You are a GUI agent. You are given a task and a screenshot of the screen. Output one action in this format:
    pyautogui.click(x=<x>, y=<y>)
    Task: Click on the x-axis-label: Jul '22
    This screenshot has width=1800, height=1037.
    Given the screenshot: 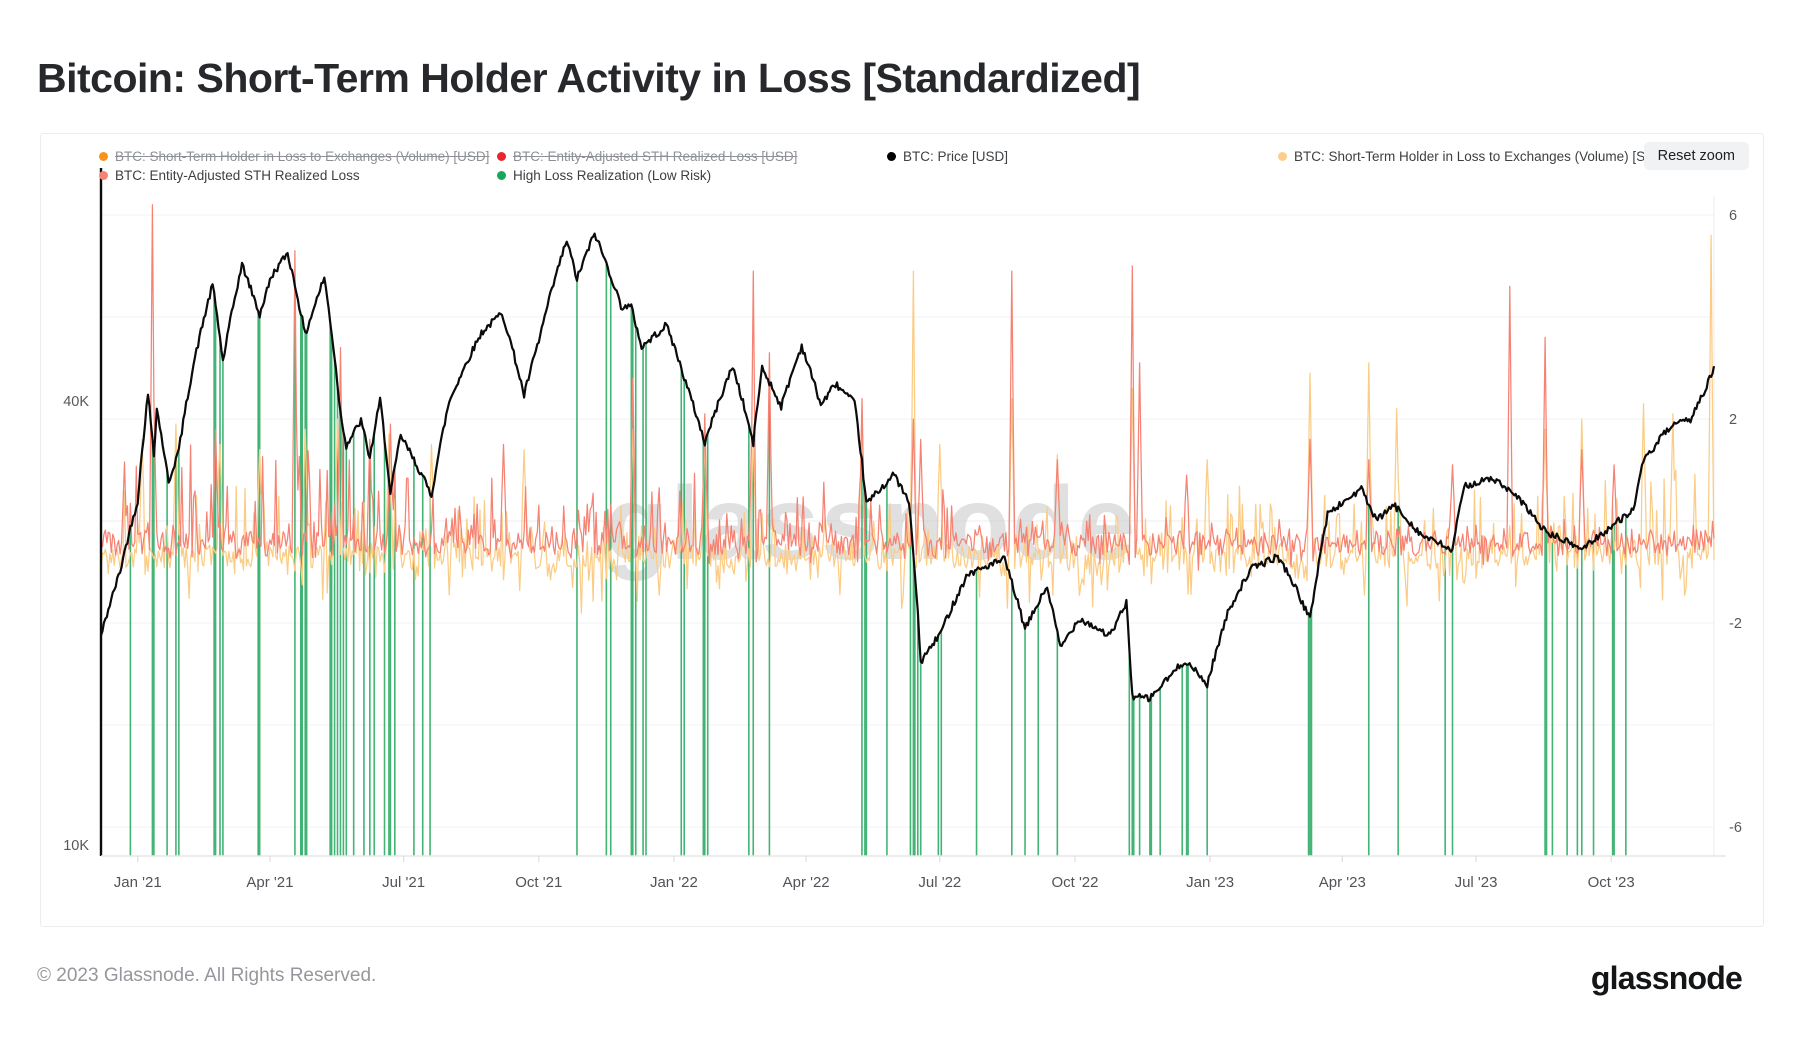 What is the action you would take?
    pyautogui.click(x=939, y=882)
    